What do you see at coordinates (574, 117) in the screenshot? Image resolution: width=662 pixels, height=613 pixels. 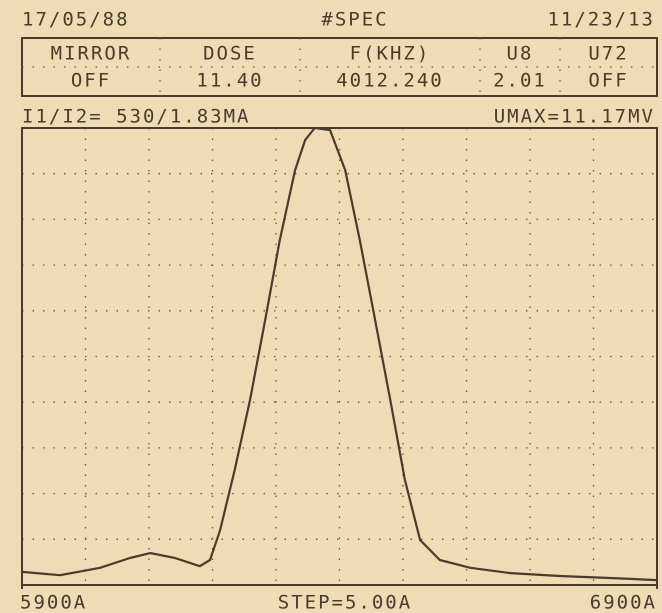 I see `subtitle-right: UMAX=11.17MV` at bounding box center [574, 117].